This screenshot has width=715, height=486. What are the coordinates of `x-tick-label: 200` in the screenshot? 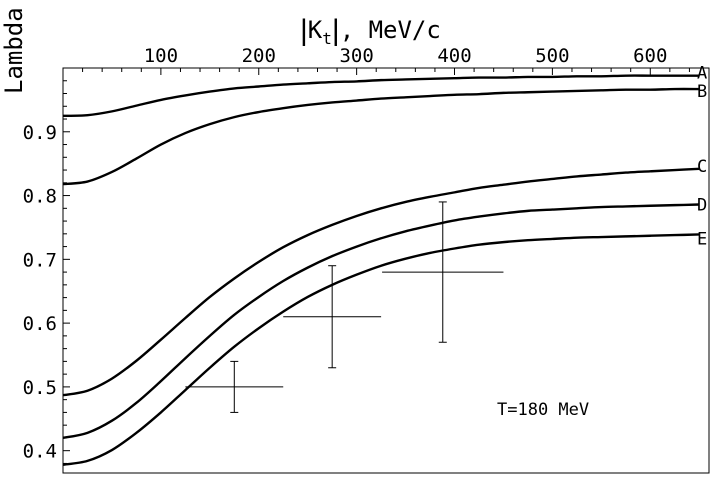 It's located at (259, 56).